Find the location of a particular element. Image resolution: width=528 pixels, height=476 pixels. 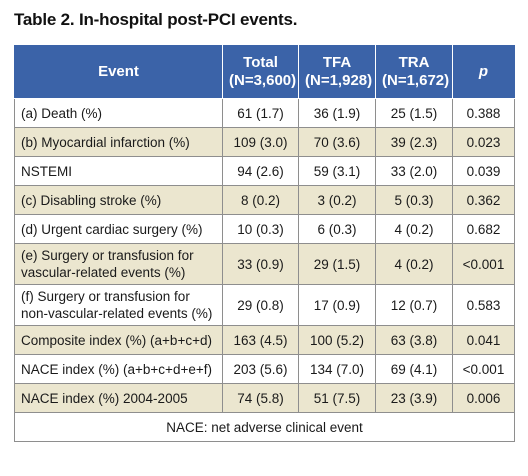

col-header-total: Total (N=3,600) is located at coordinates (260, 72).